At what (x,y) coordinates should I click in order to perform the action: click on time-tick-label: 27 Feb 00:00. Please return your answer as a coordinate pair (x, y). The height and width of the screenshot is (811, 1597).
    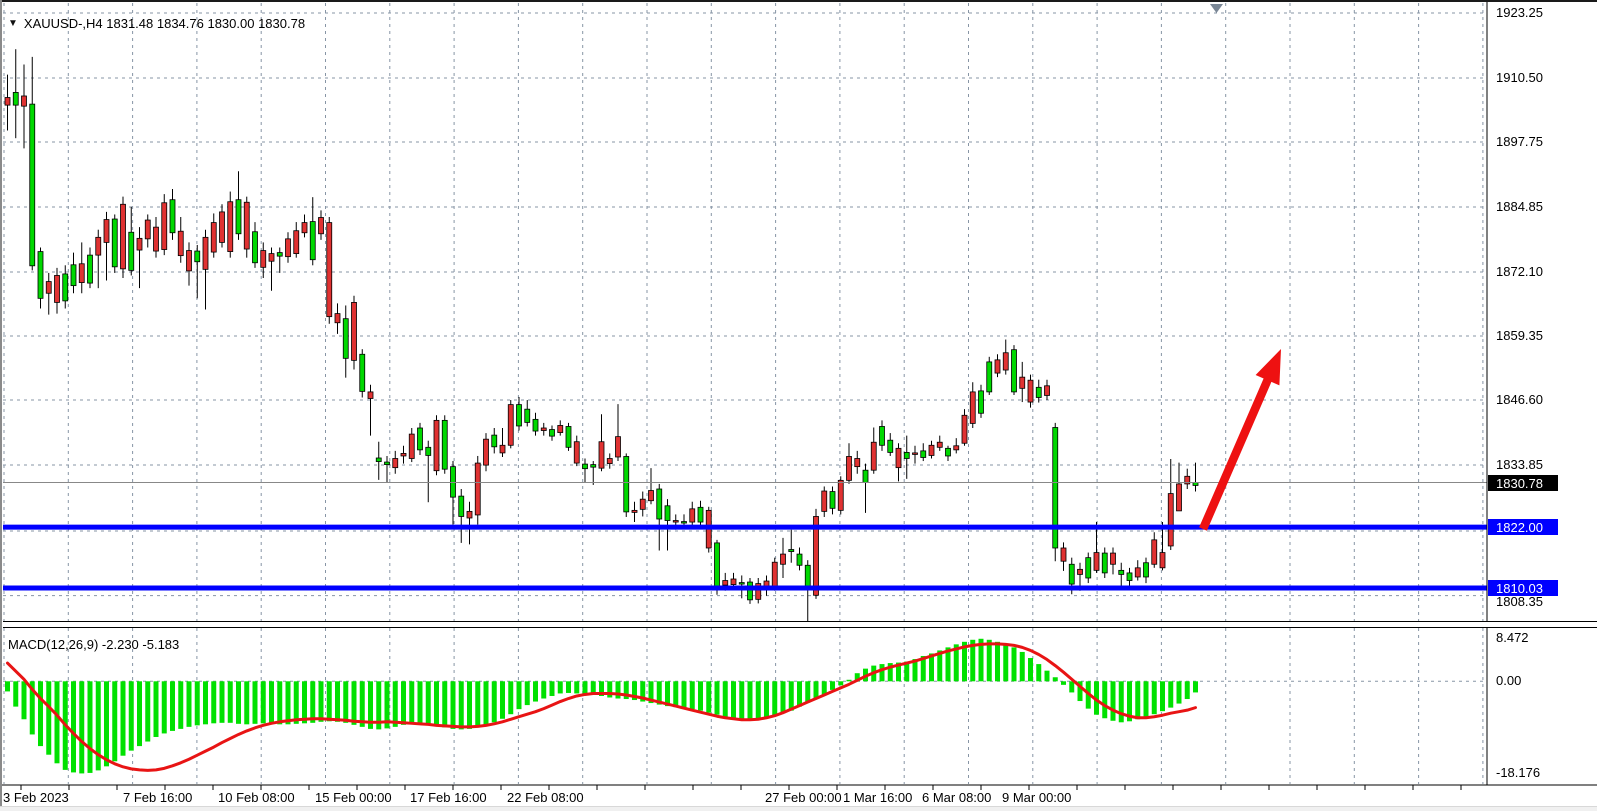
    Looking at the image, I should click on (803, 797).